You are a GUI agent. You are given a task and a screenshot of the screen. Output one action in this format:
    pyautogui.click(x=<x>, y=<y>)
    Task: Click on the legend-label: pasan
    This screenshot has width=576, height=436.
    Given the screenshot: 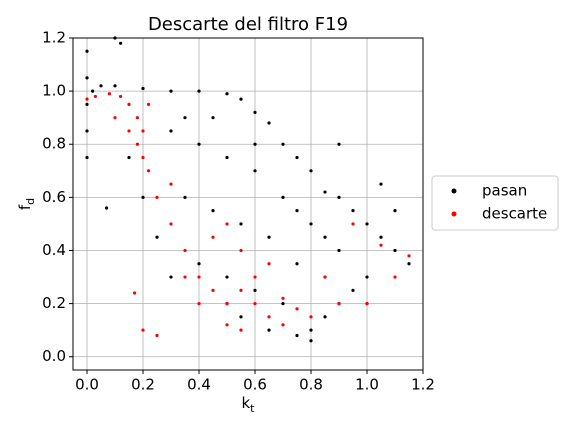 What is the action you would take?
    pyautogui.click(x=504, y=191)
    